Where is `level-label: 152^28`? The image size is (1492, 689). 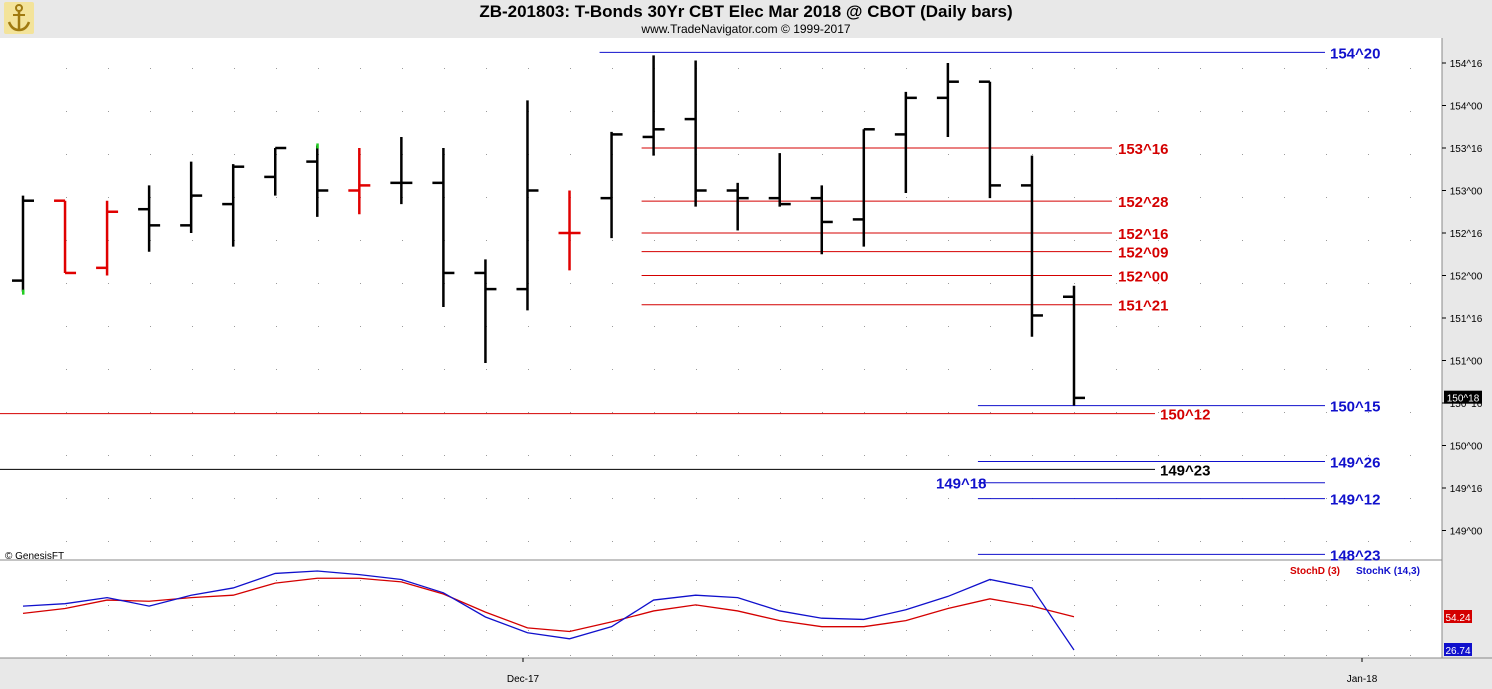 level-label: 152^28 is located at coordinates (1143, 202).